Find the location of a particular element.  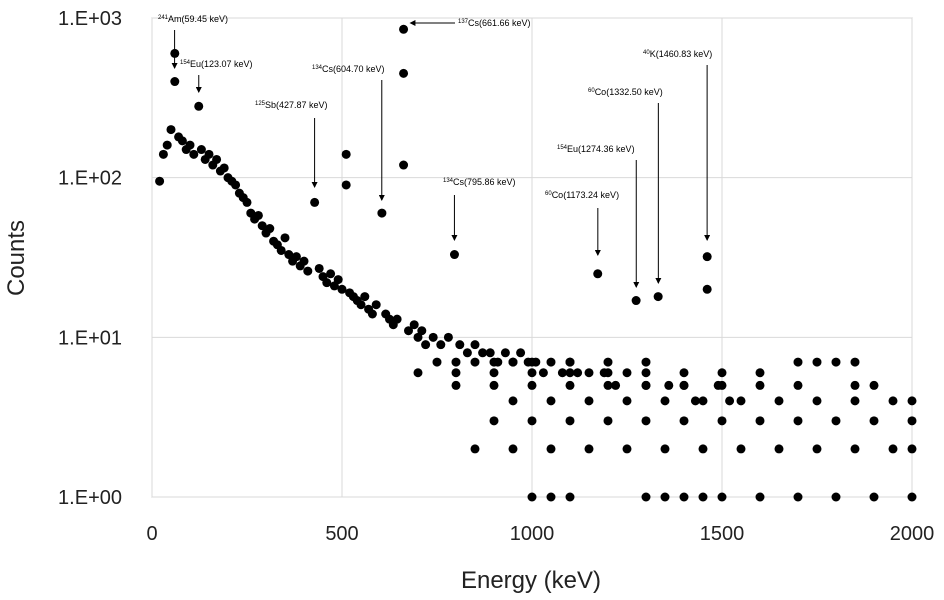

annotation-text: Co(1332.50 keV) is located at coordinates (629, 92).